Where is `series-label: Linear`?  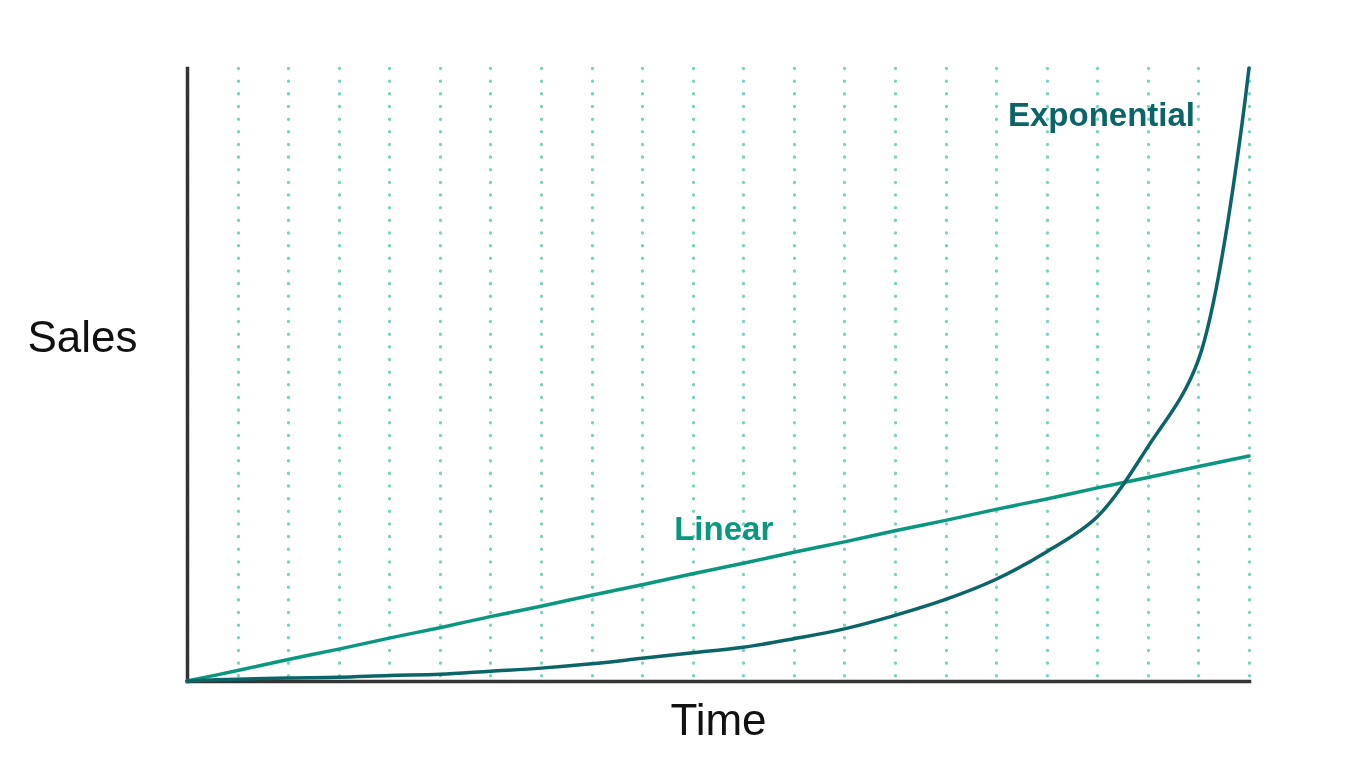
series-label: Linear is located at coordinates (724, 528).